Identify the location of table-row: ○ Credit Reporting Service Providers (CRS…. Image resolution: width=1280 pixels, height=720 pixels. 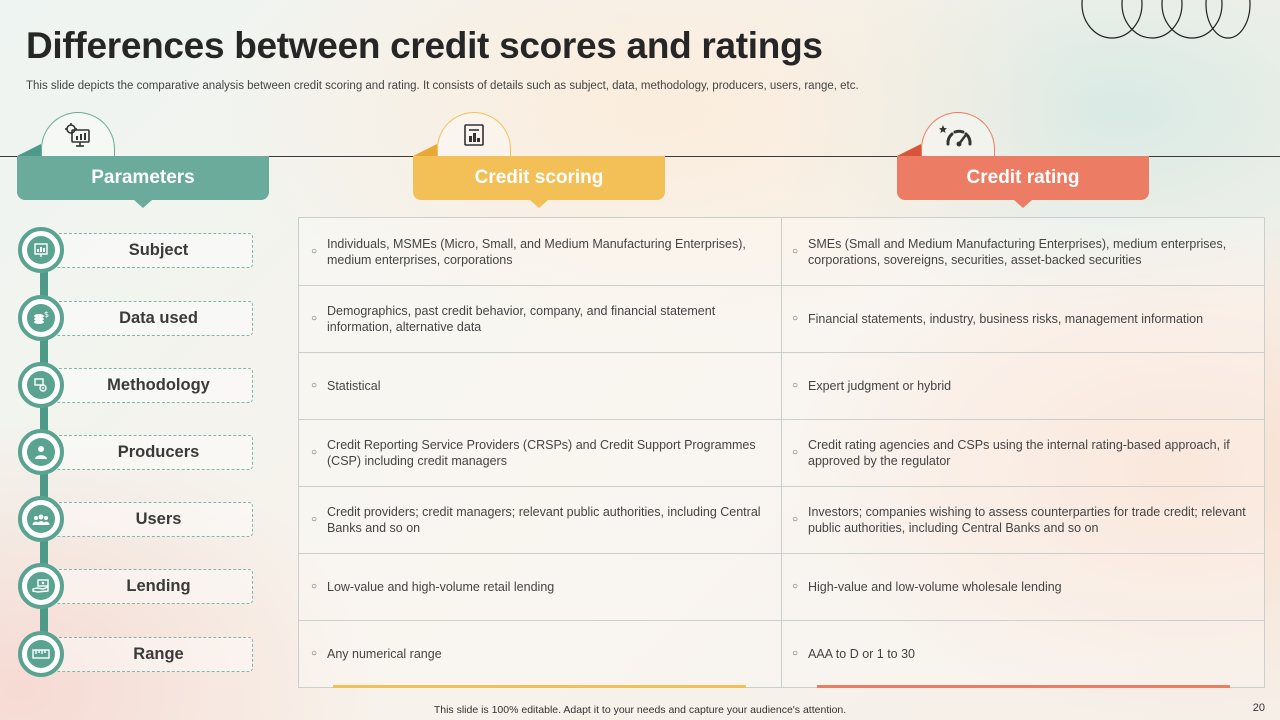
(781, 452).